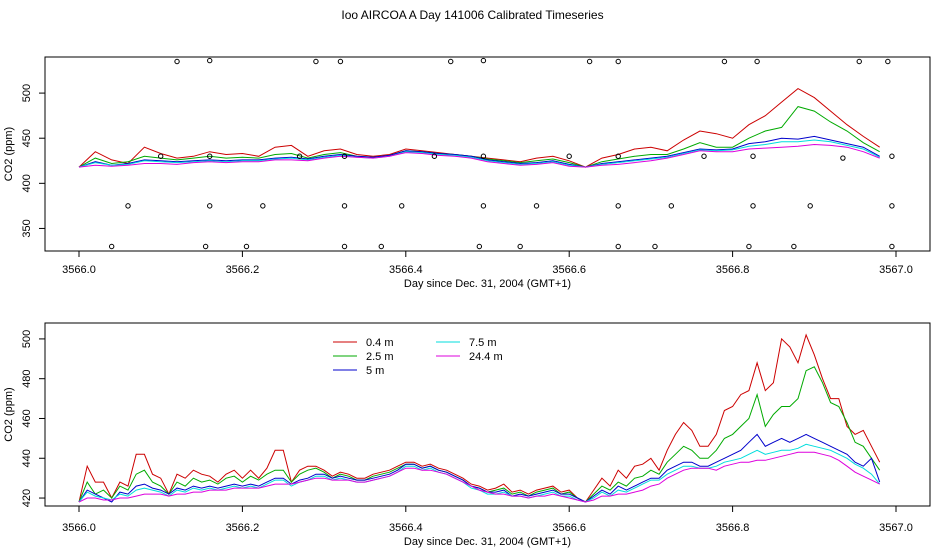 The width and height of the screenshot is (950, 550). I want to click on y-tick-label: 350, so click(27, 228).